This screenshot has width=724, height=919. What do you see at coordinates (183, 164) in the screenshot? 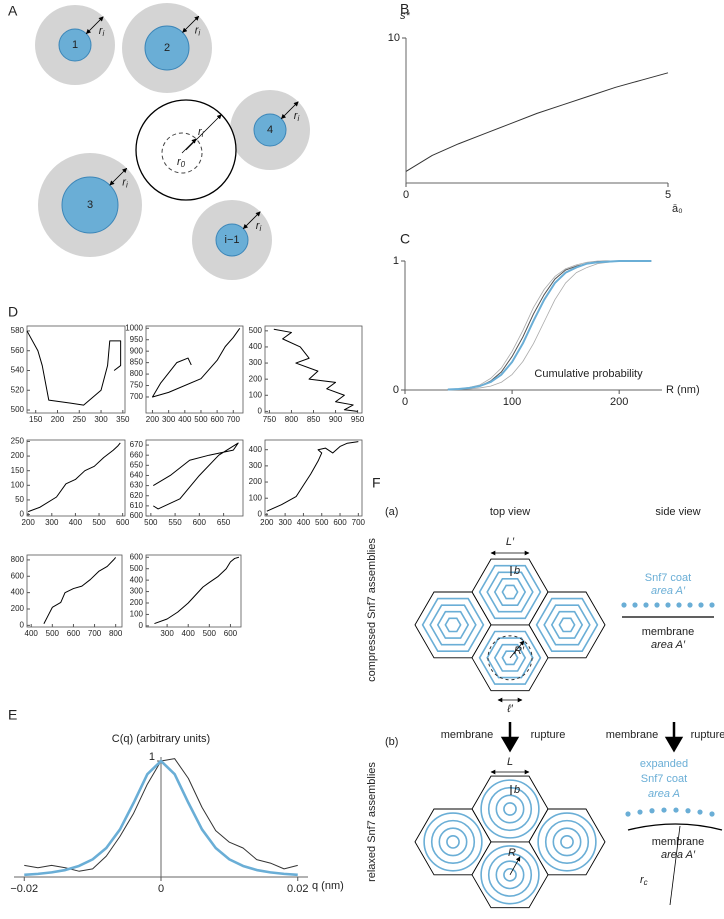
I see `label-sub: 0` at bounding box center [183, 164].